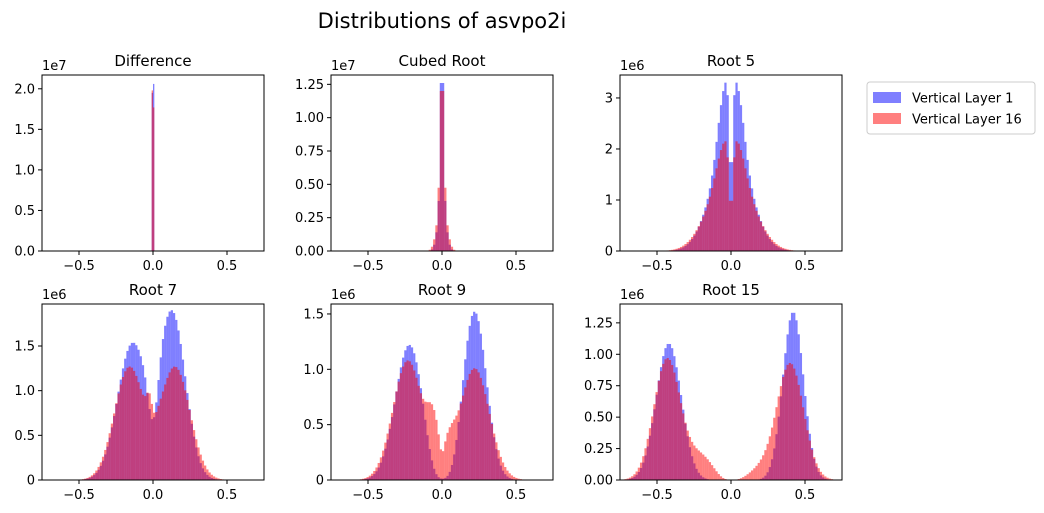 The height and width of the screenshot is (513, 1044). What do you see at coordinates (24, 252) in the screenshot?
I see `y-tick-label: 0.0` at bounding box center [24, 252].